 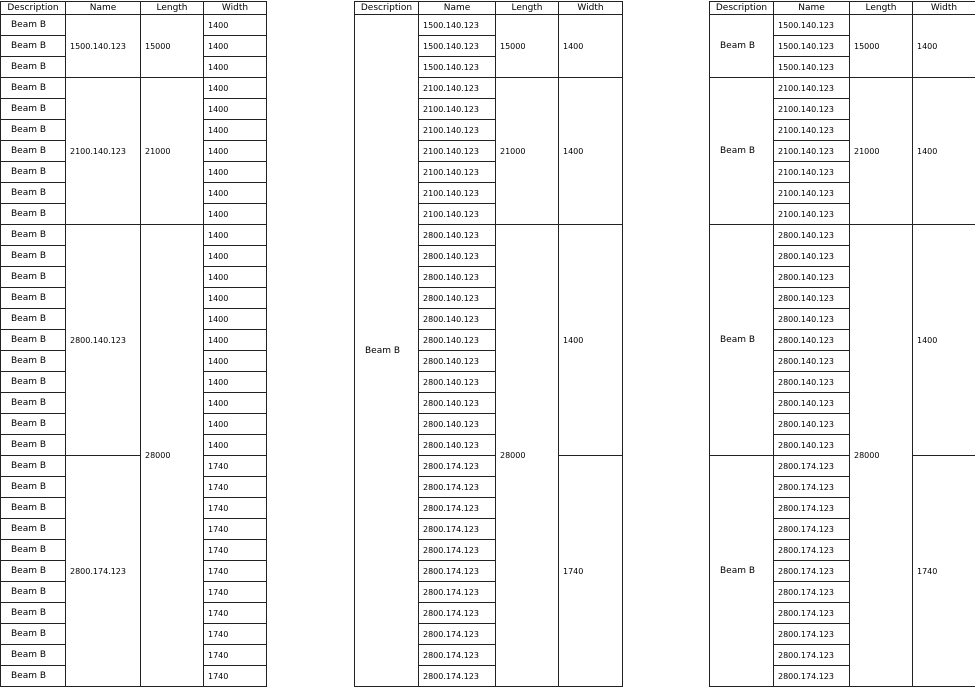 I want to click on column-header: Description, so click(x=741, y=8).